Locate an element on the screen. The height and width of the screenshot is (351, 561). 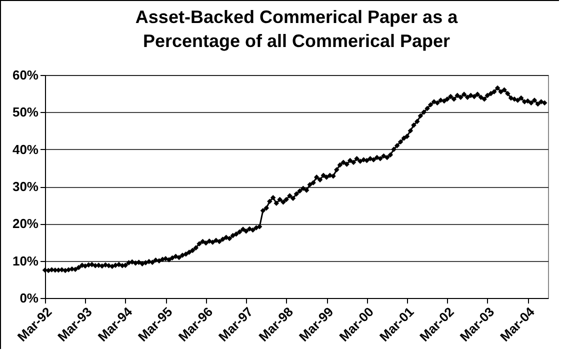
y-tick-label: 20% is located at coordinates (25, 224).